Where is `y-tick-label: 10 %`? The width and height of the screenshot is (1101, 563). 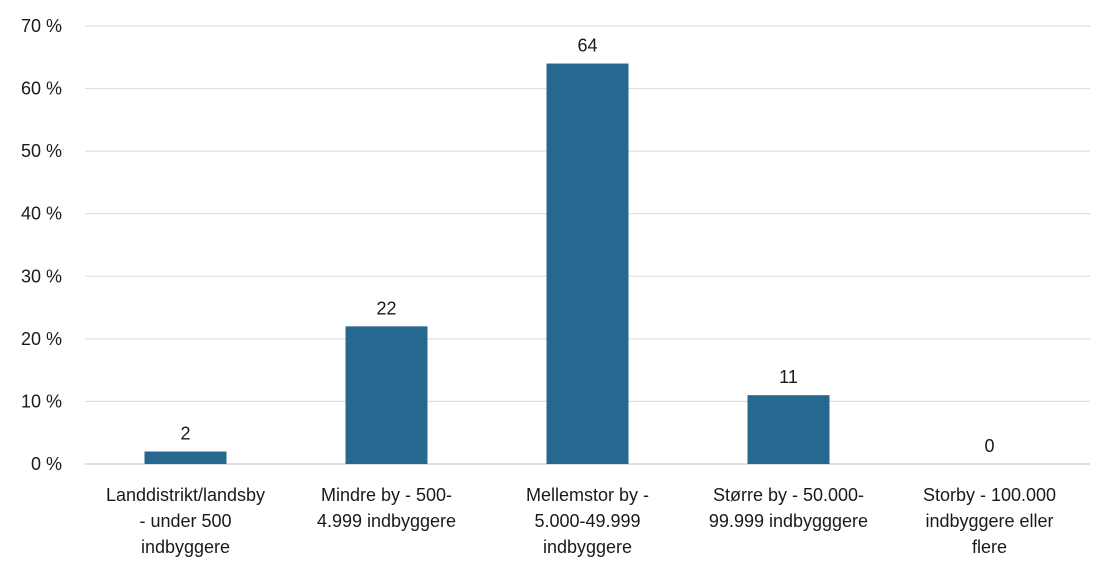
y-tick-label: 10 % is located at coordinates (41, 401).